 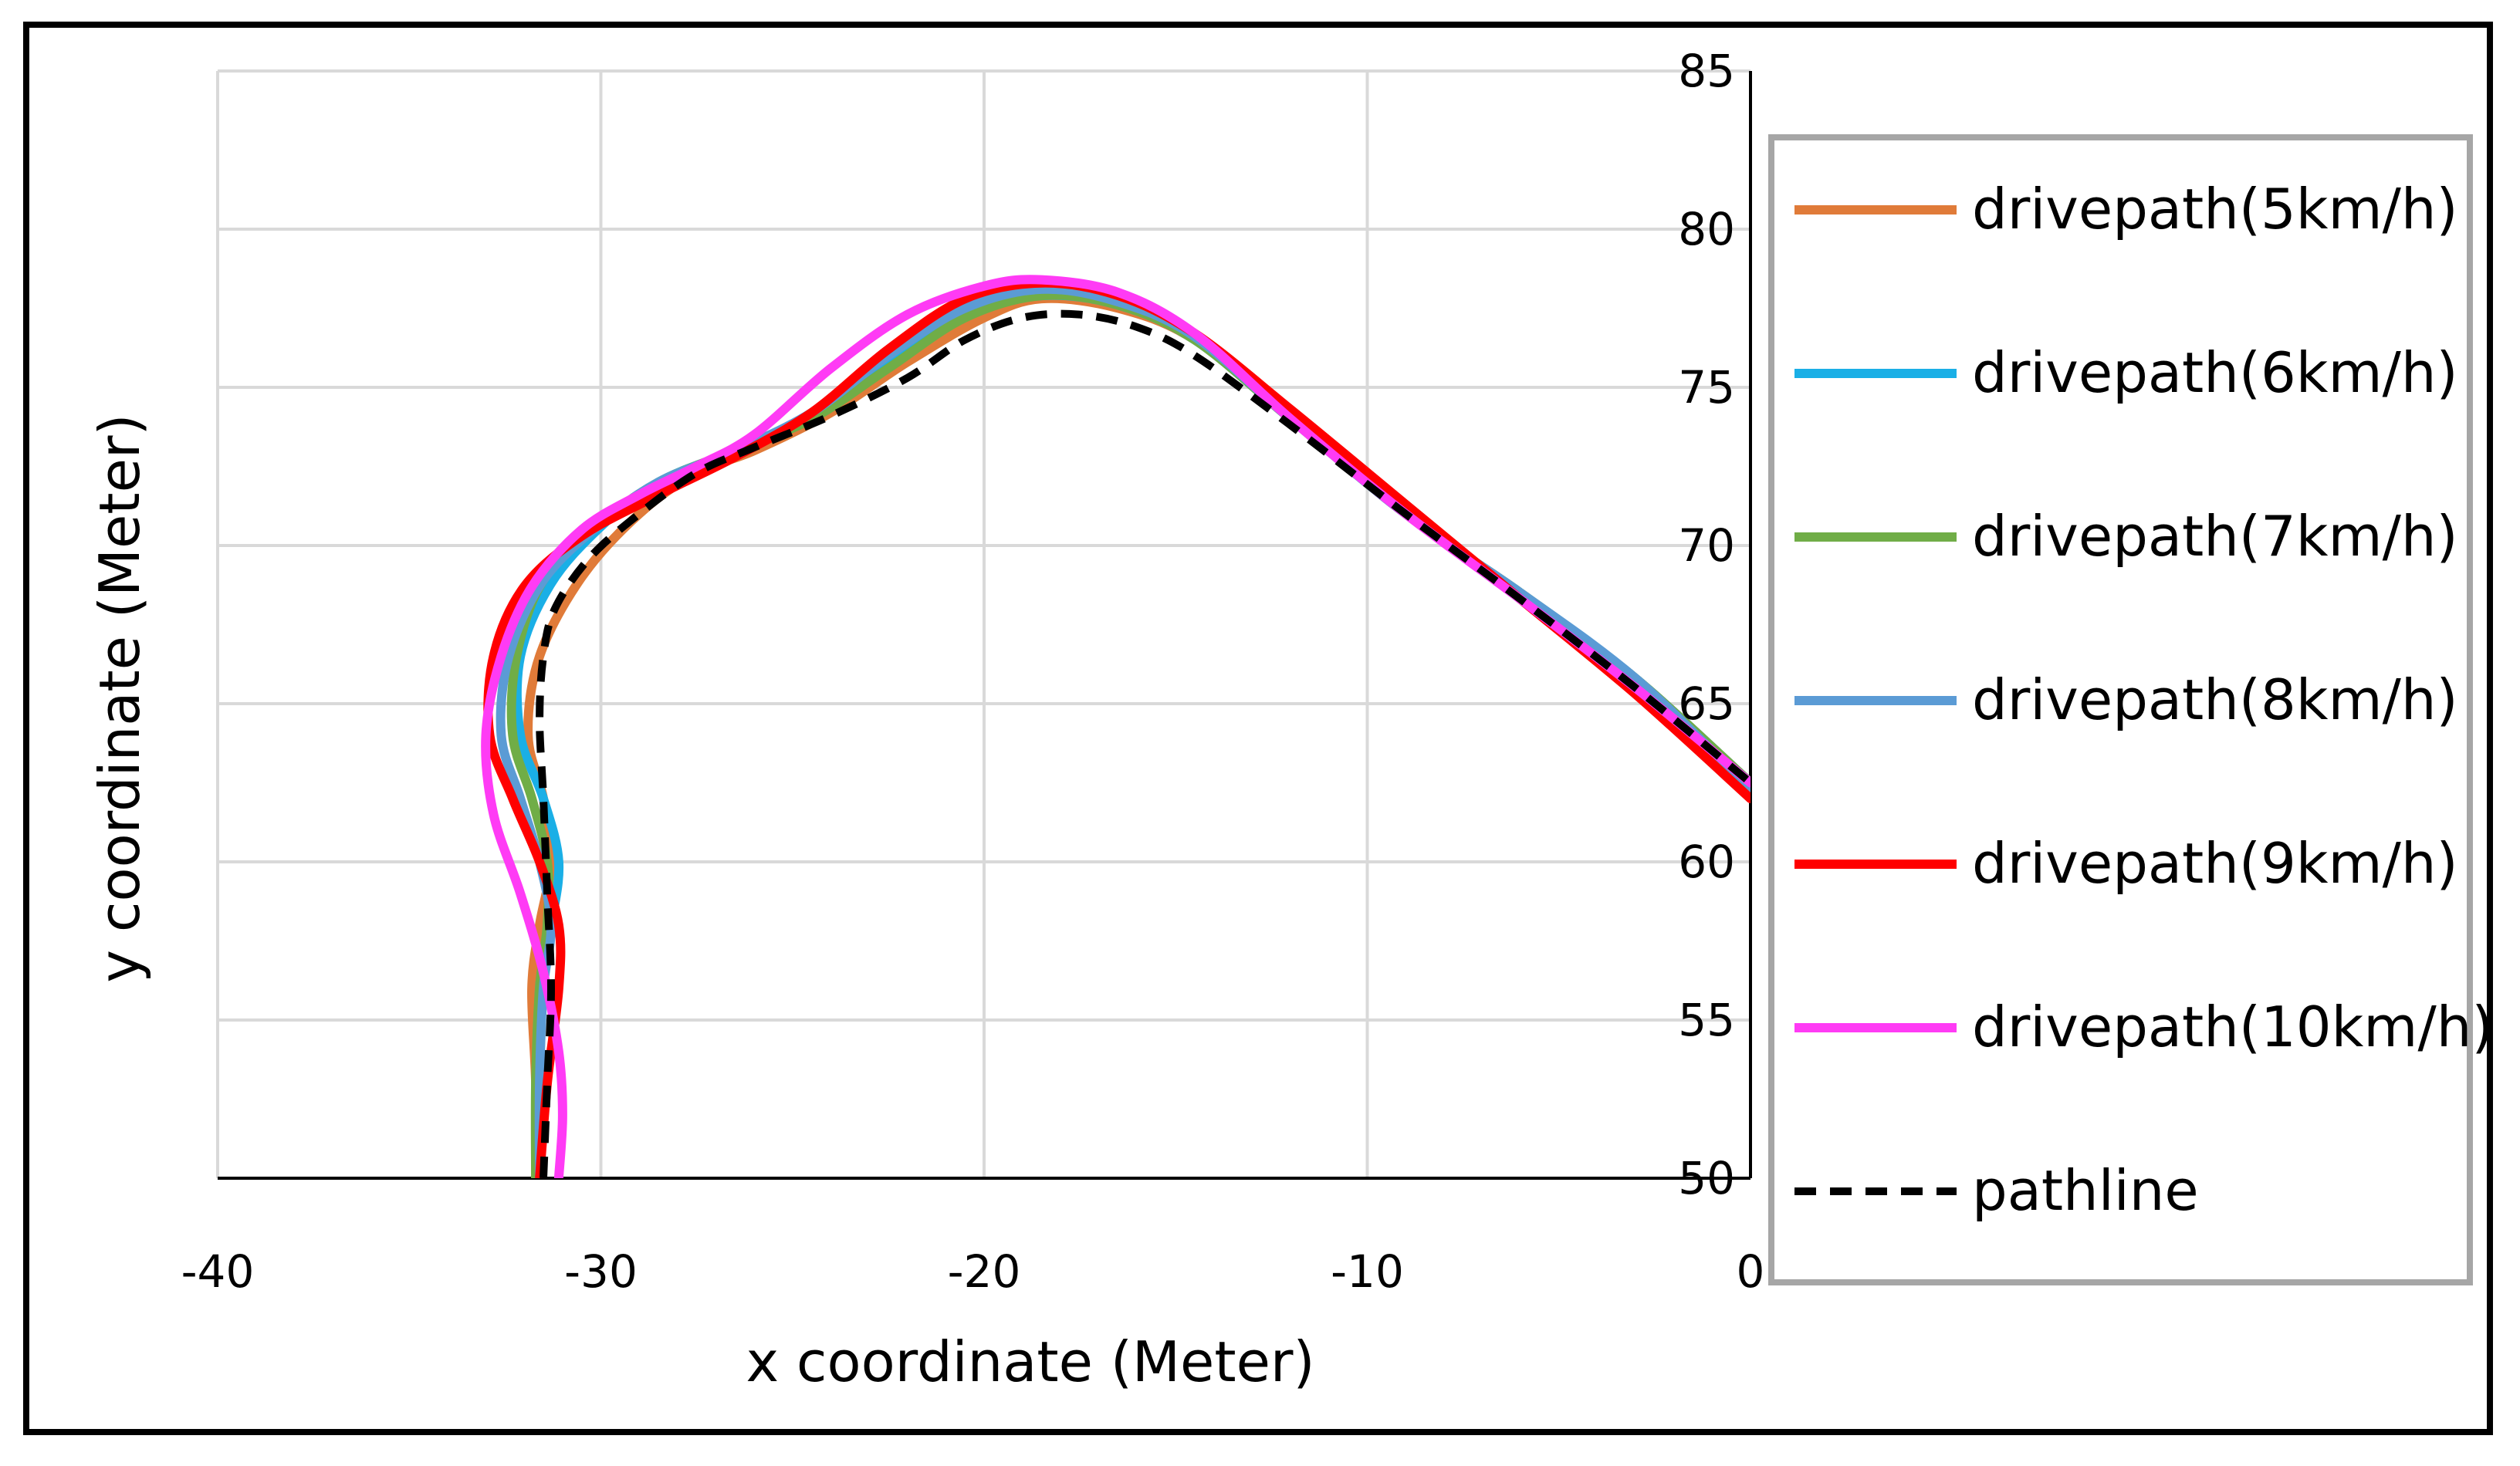 I want to click on x-tick-label: 0, so click(x=1751, y=1271).